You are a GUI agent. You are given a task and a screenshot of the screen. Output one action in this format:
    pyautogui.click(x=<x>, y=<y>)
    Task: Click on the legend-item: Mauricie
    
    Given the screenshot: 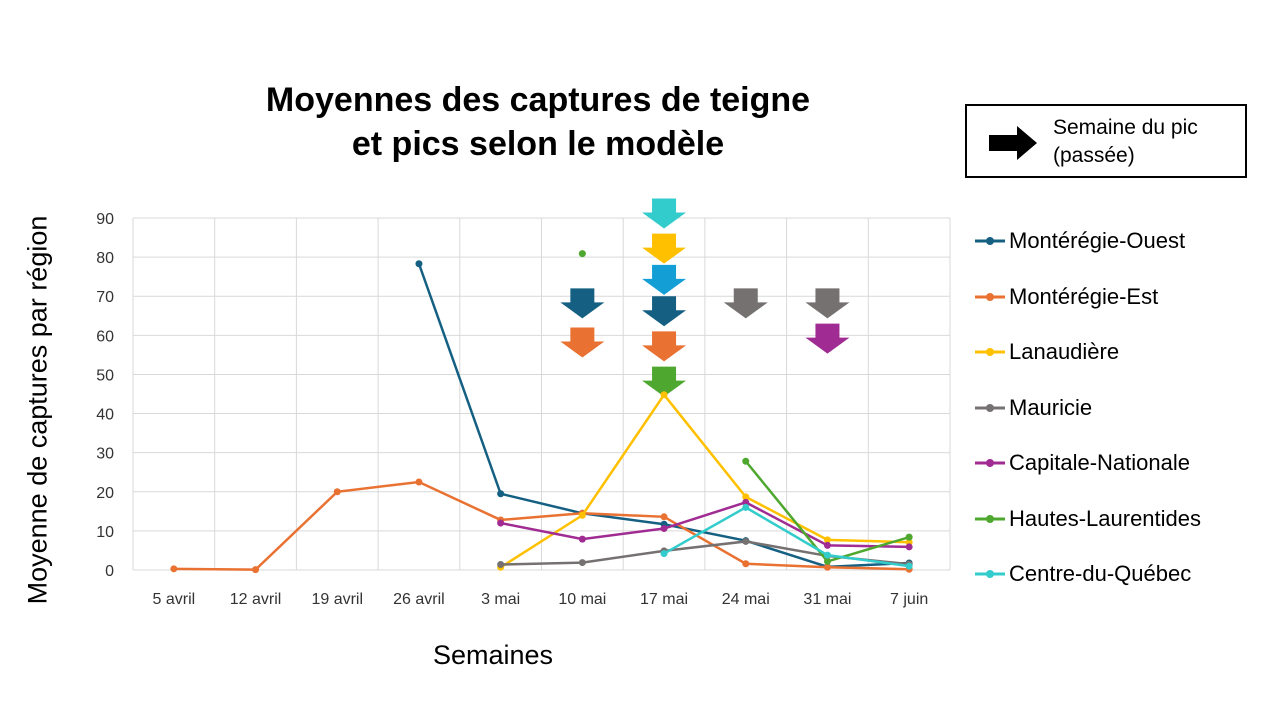 What is the action you would take?
    pyautogui.click(x=1088, y=423)
    